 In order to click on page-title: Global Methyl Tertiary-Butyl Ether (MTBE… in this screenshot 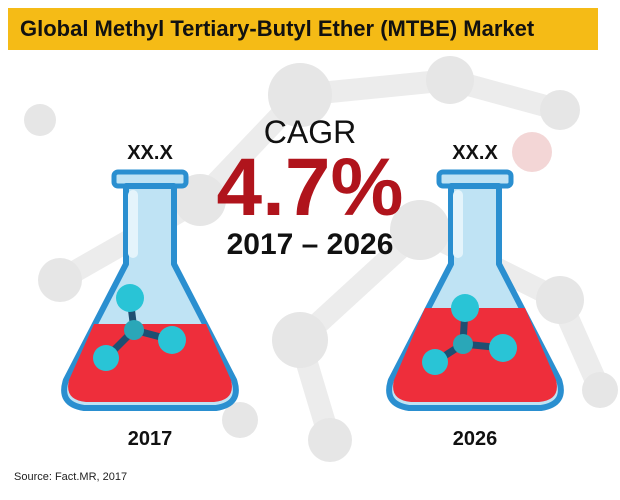, I will do `click(277, 28)`.